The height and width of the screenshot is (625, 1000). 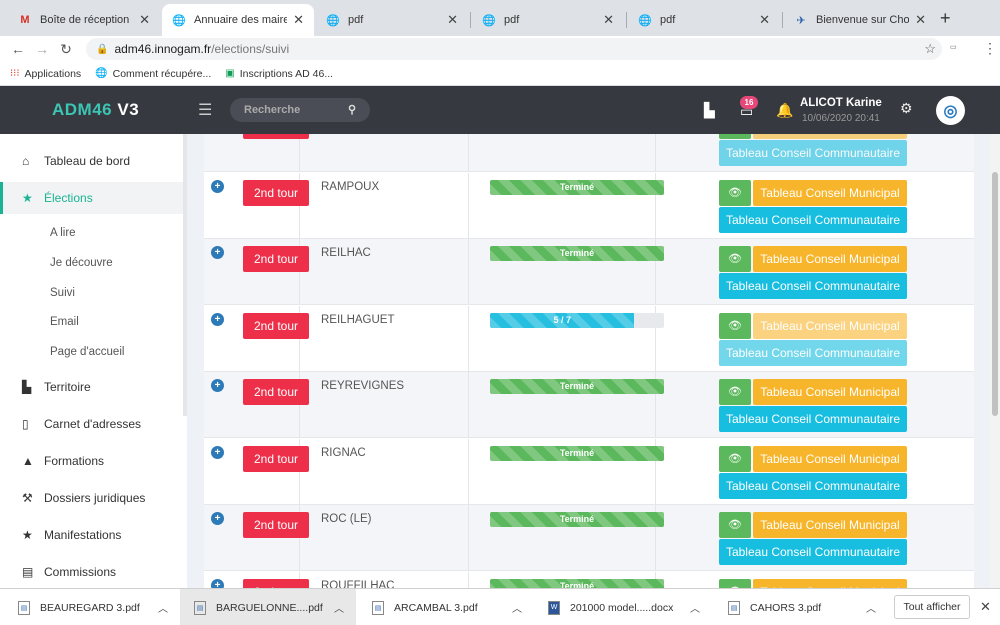 I want to click on tab-chorus: ✈ Bienvenue sur Chorus P ✕, so click(x=860, y=20).